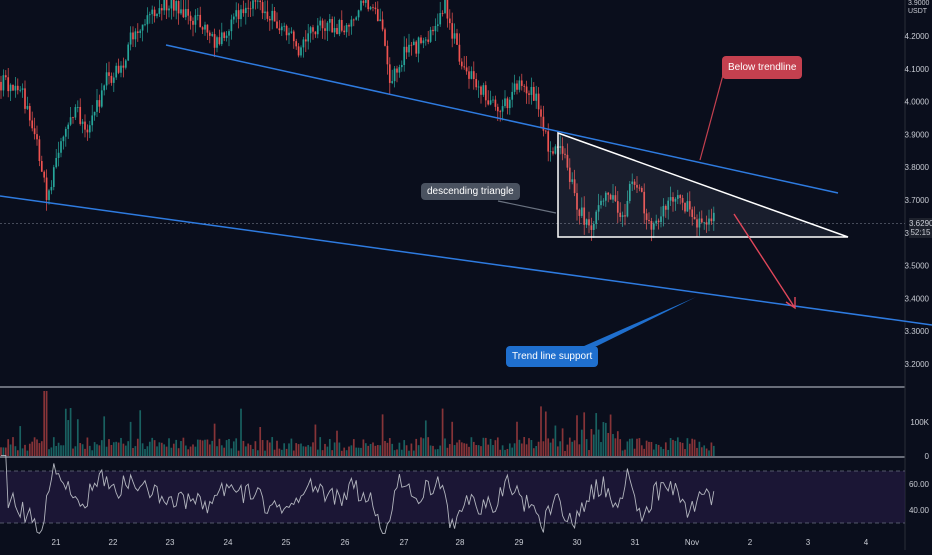  Describe the element at coordinates (762, 67) in the screenshot. I see `below-trendline-annotation: Below trendline` at that location.